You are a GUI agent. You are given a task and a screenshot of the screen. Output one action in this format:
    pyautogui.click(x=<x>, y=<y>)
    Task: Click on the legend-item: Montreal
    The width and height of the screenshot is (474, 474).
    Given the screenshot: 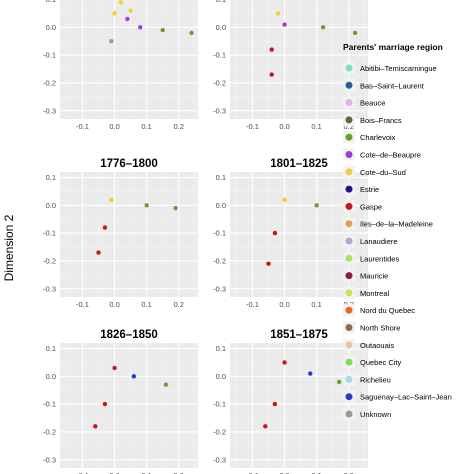 What is the action you would take?
    pyautogui.click(x=366, y=292)
    